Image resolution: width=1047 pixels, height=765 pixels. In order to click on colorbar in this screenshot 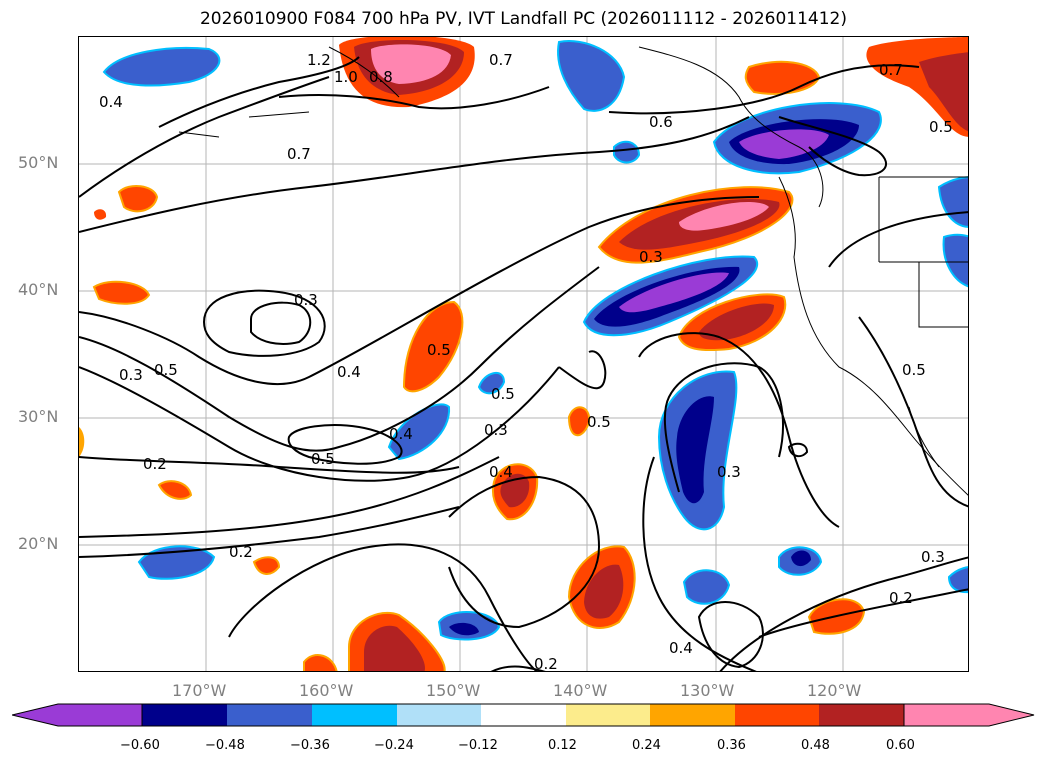, I will do `click(523, 715)`.